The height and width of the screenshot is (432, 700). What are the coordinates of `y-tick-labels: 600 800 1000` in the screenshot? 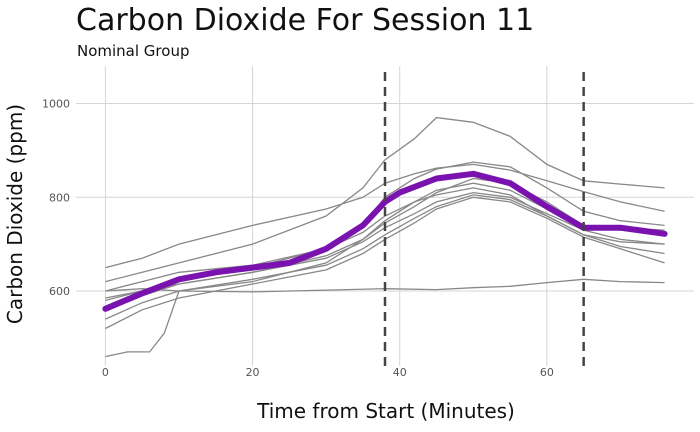 It's located at (56, 198).